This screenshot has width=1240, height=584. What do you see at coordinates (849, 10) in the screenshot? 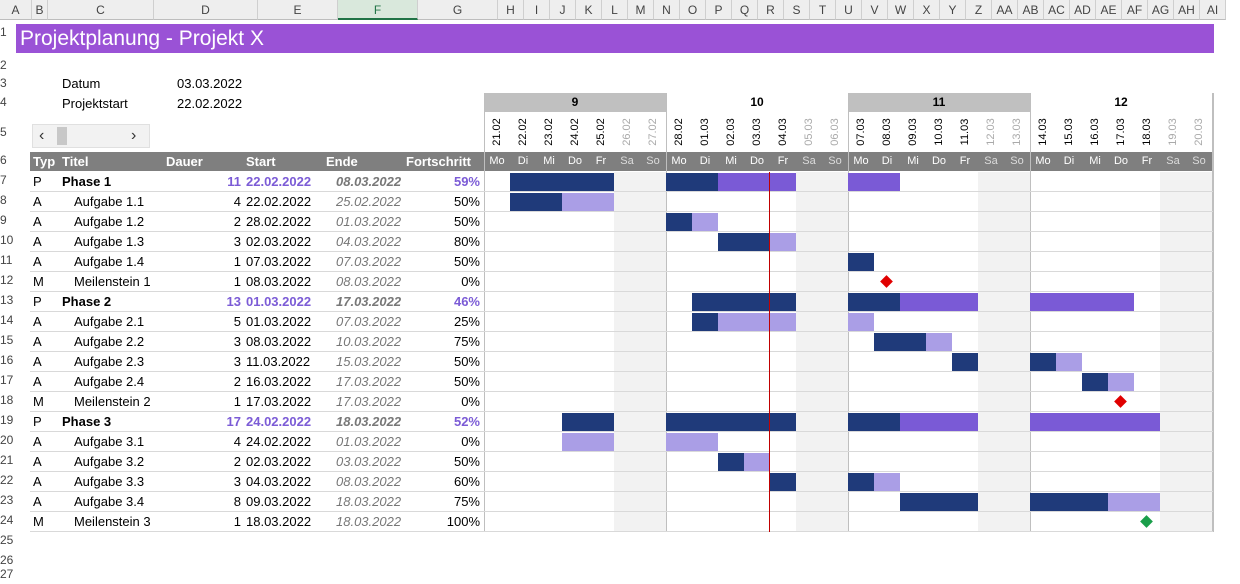
I see `column-header-u: U` at bounding box center [849, 10].